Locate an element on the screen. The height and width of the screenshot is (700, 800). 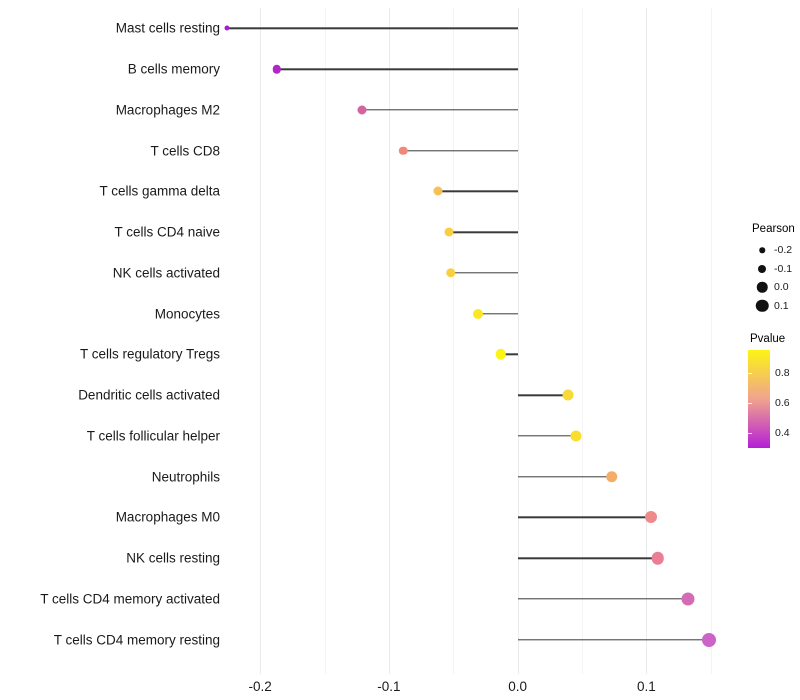
size-legend-label: 0.0 is located at coordinates (781, 286).